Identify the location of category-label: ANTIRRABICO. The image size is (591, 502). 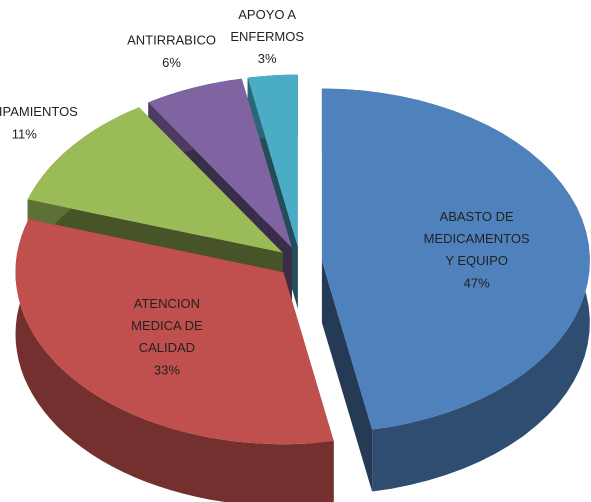
(171, 40).